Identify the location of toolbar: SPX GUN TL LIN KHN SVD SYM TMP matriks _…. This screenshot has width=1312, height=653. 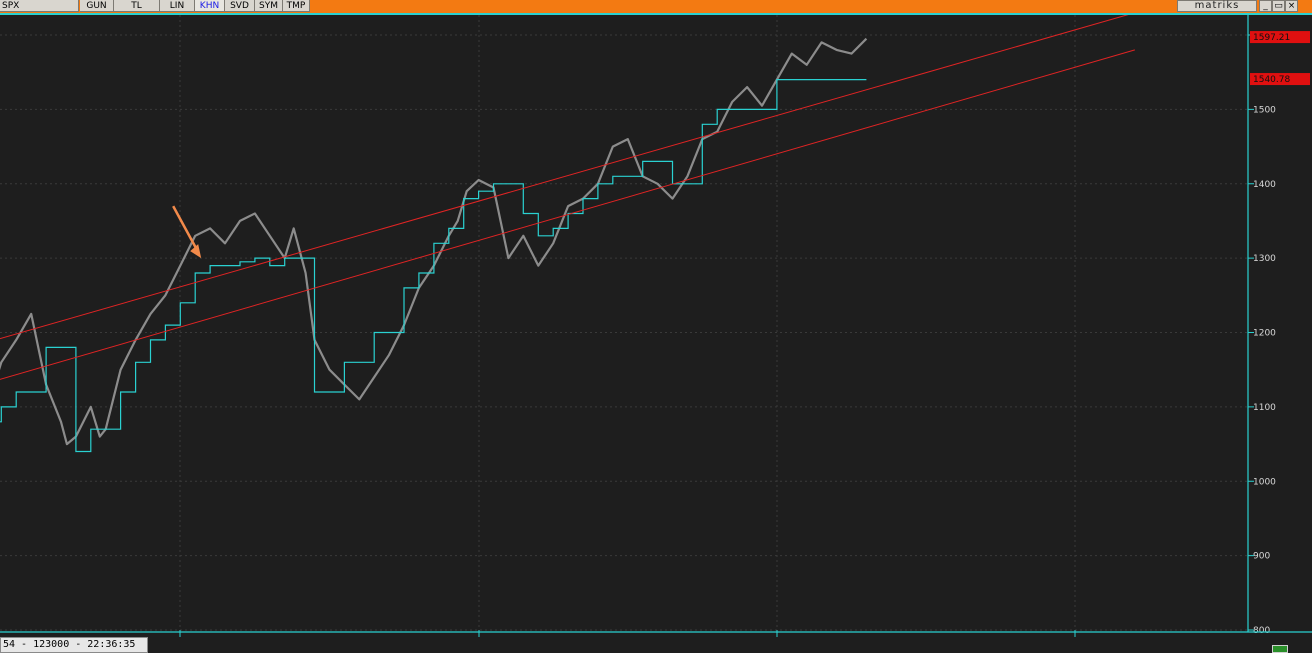
(656, 6).